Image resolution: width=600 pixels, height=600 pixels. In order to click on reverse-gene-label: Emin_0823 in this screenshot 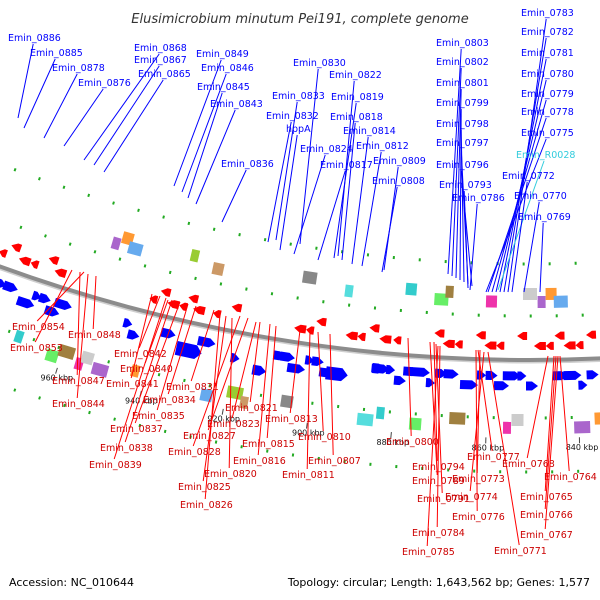, I will do `click(233, 424)`.